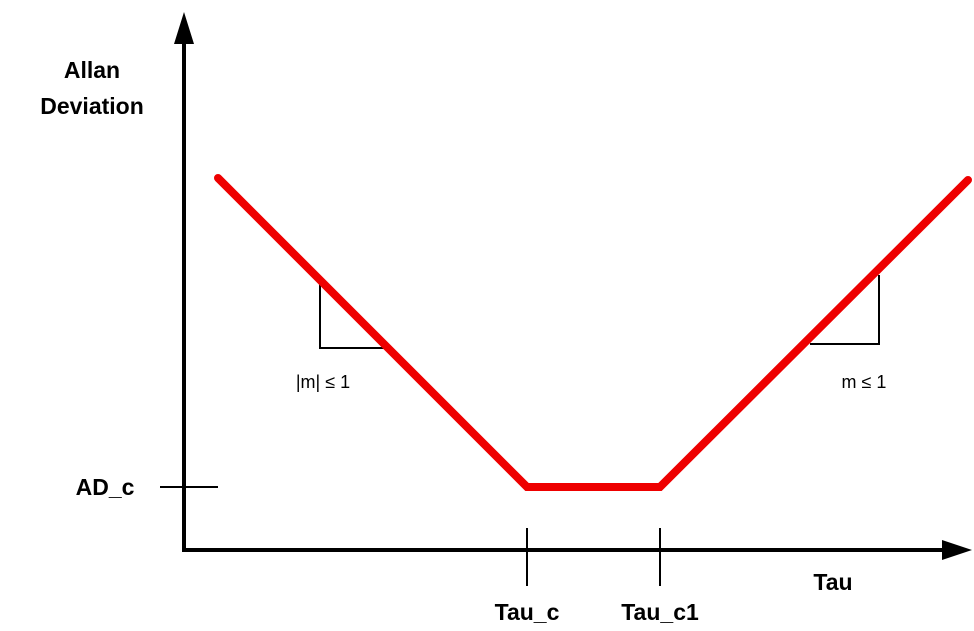 The height and width of the screenshot is (631, 974). What do you see at coordinates (105, 487) in the screenshot?
I see `ad-c-label: AD_c` at bounding box center [105, 487].